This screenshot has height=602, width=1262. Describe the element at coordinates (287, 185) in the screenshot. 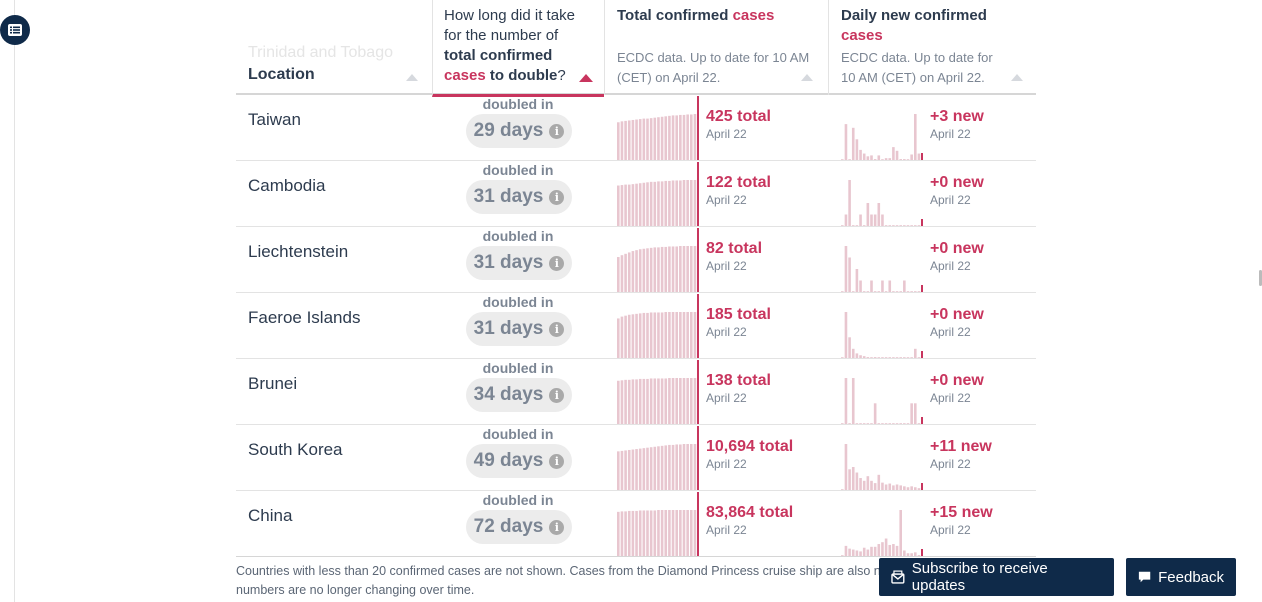

I see `location-name: Cambodia` at that location.